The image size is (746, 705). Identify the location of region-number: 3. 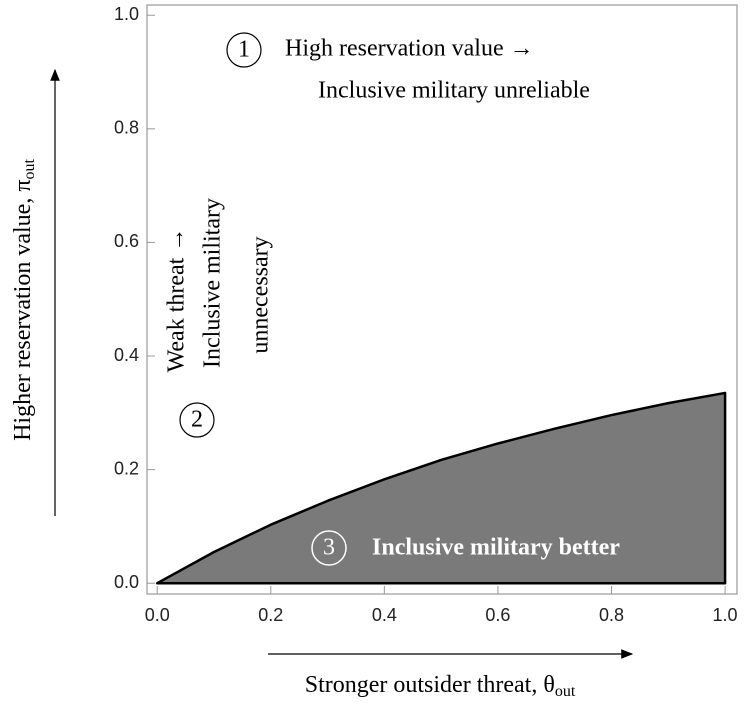
(329, 548).